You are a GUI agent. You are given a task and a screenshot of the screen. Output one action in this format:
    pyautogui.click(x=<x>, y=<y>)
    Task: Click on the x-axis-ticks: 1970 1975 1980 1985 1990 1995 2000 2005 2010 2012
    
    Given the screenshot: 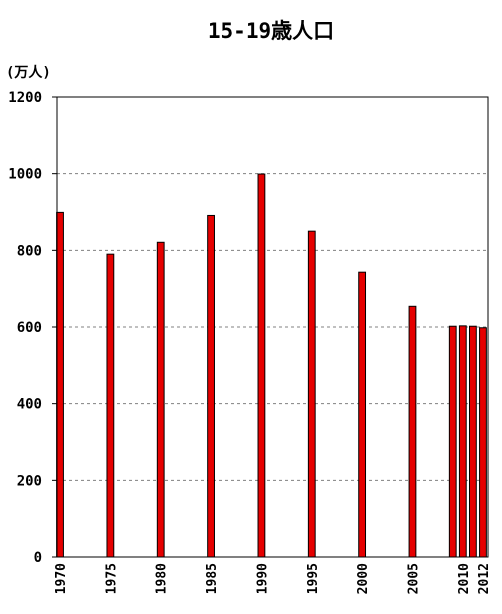 What is the action you would take?
    pyautogui.click(x=273, y=578)
    